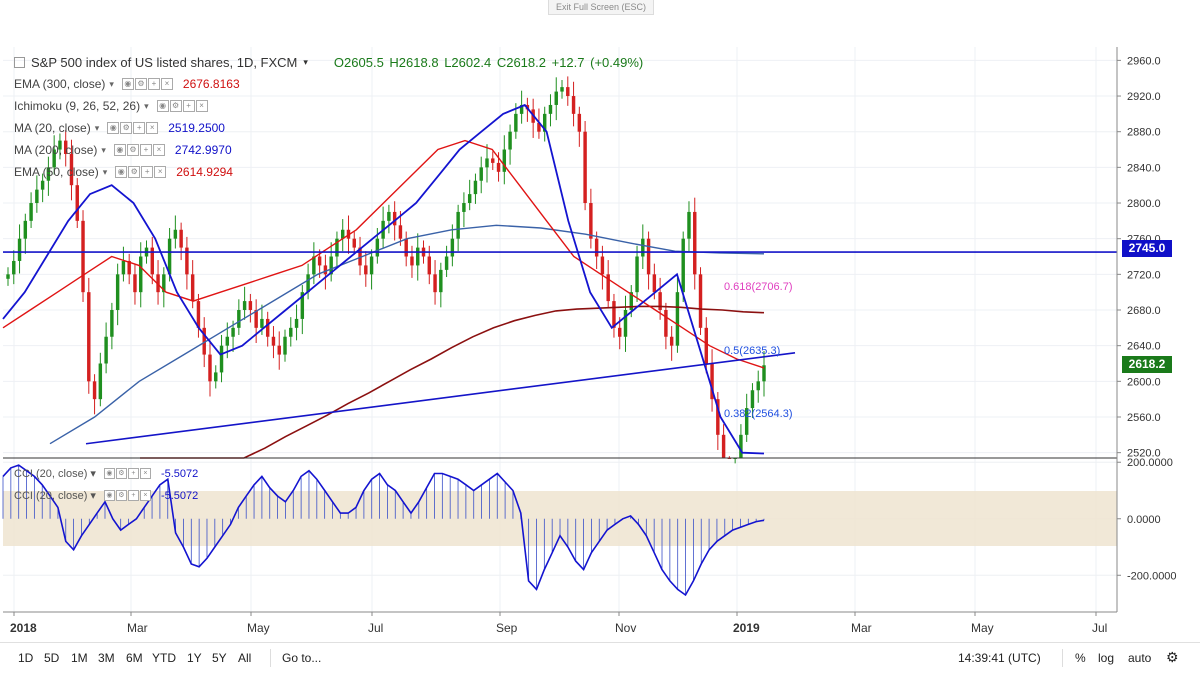 The height and width of the screenshot is (675, 1200). Describe the element at coordinates (1144, 133) in the screenshot. I see `price-tick-label: 2880.0` at that location.